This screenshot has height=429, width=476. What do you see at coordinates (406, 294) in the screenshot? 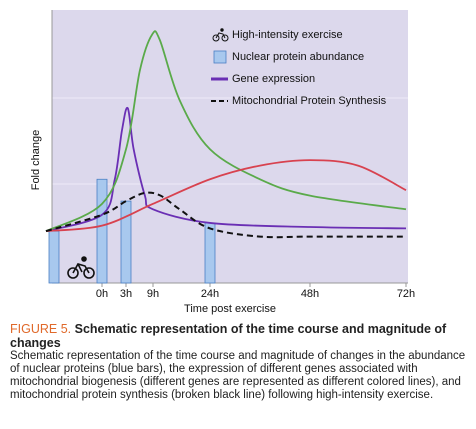
I see `x-tick-label: 72h` at bounding box center [406, 294].